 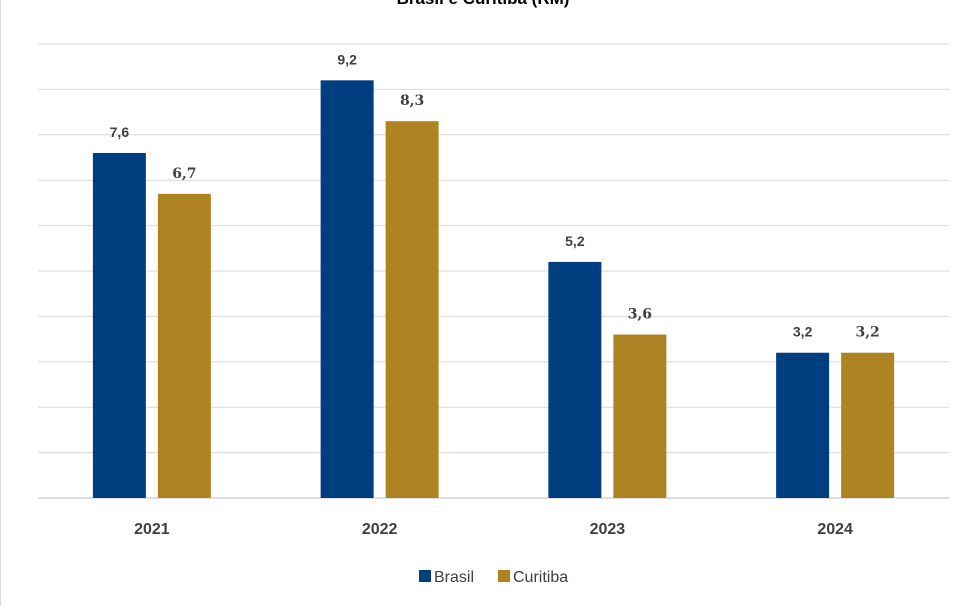 I want to click on bar-brasil-2023, so click(x=575, y=379).